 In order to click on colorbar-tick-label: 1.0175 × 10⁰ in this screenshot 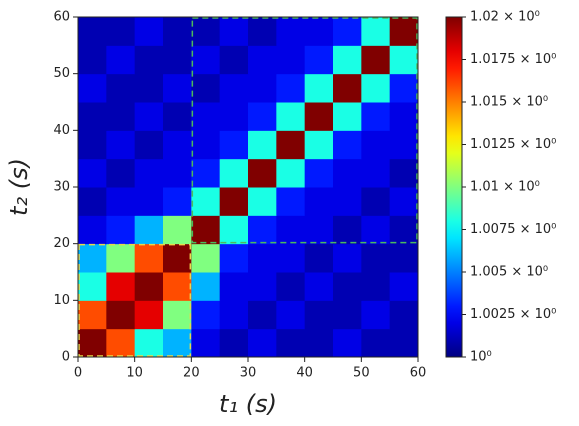, I will do `click(513, 59)`.